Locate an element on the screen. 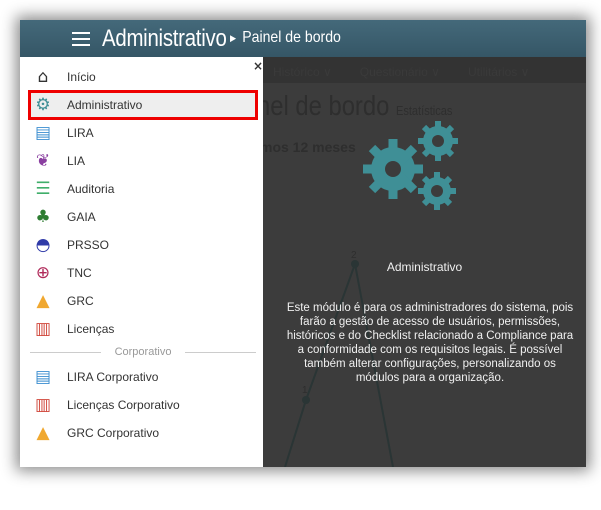 The image size is (601, 510). menu-item-label: Administrativo is located at coordinates (105, 105).